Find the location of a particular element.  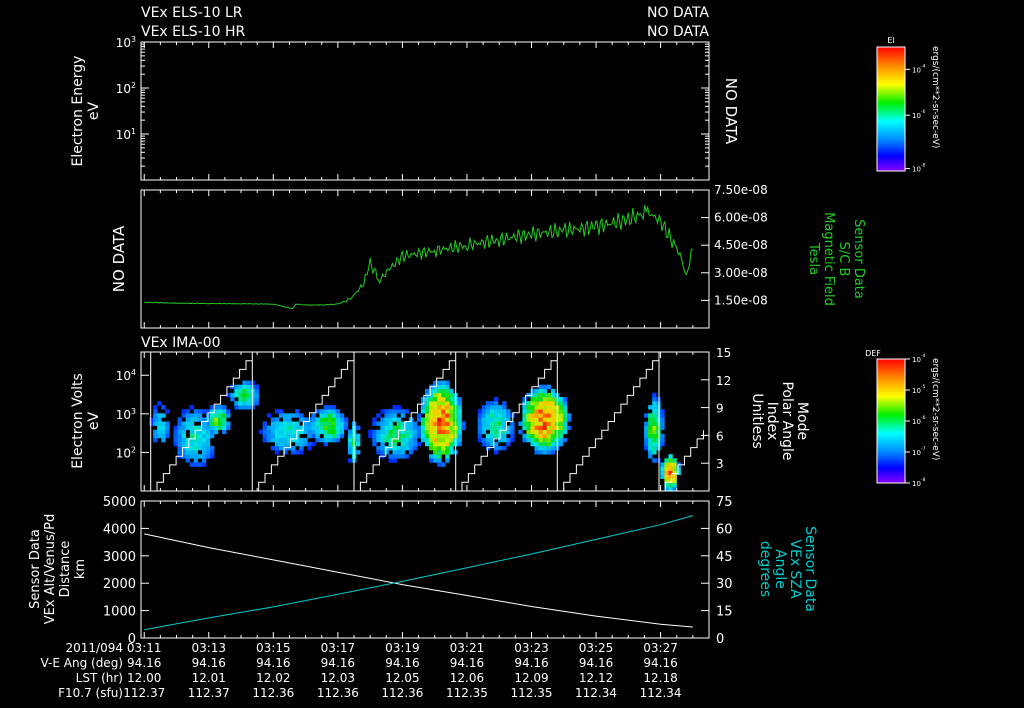

panel1-frame is located at coordinates (425, 111).